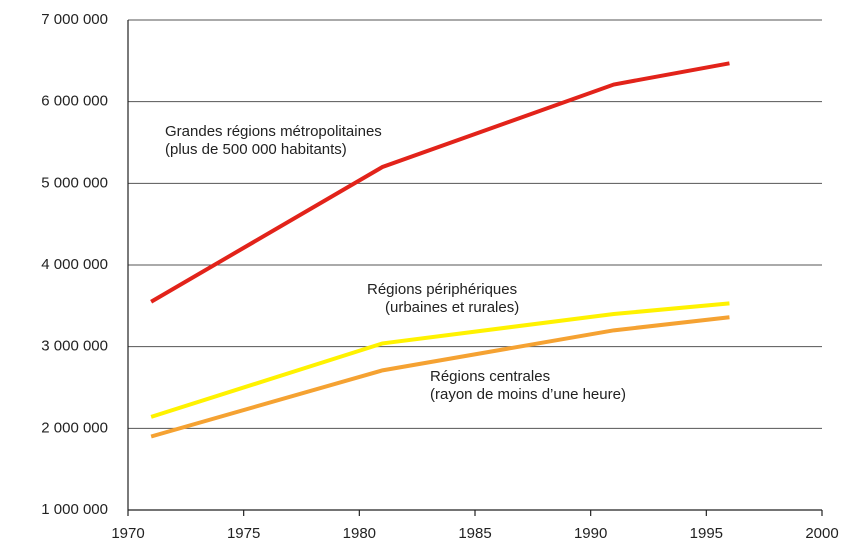 This screenshot has height=551, width=846. I want to click on x-tick-label: 2000, so click(821, 533).